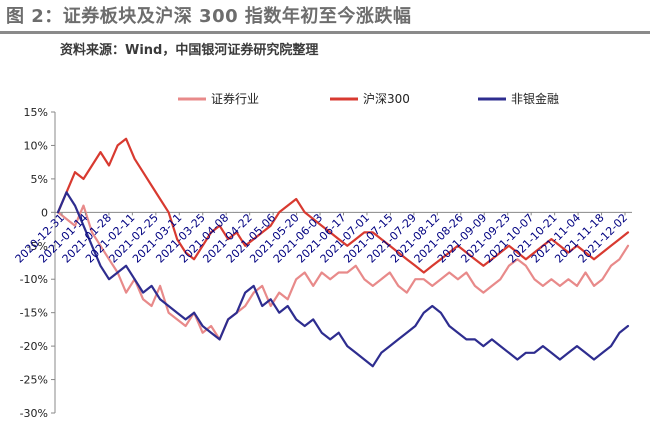  I want to click on legend: 证券行业 沪深300 非银金融, so click(368, 98).